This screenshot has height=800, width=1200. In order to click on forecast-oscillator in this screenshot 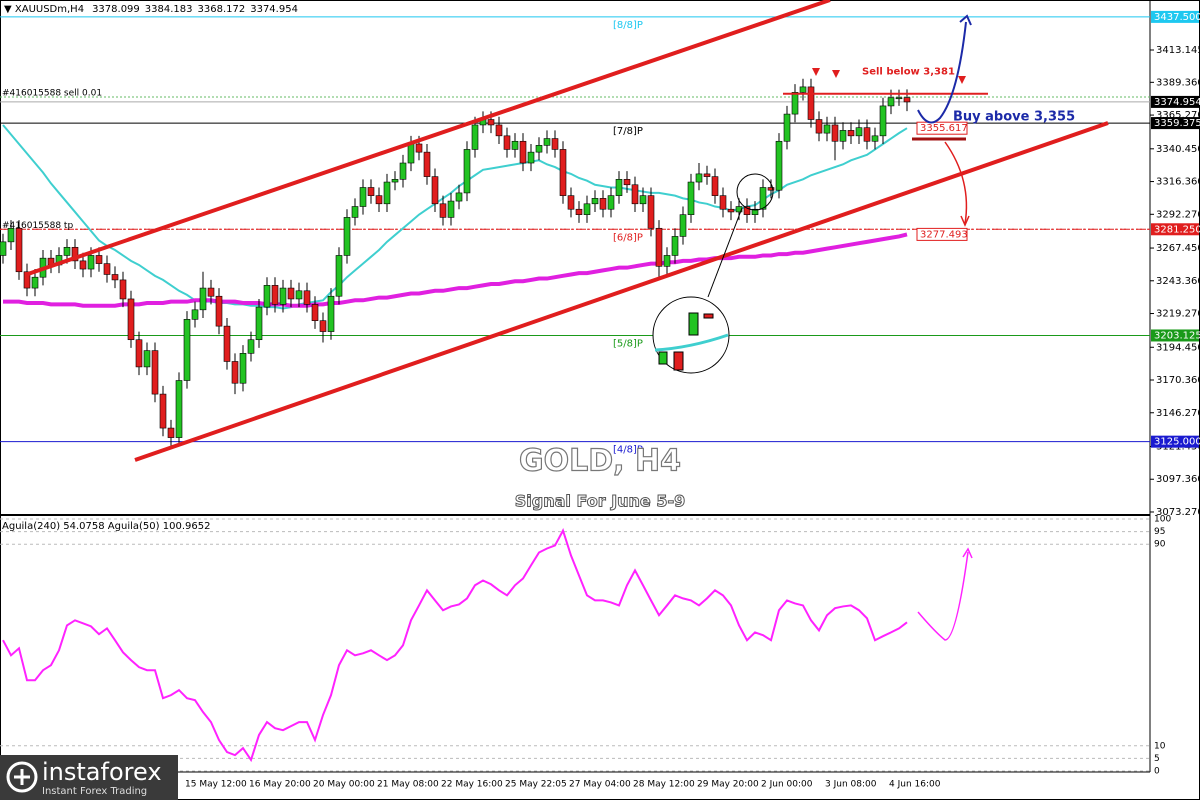, I will do `click(943, 596)`.